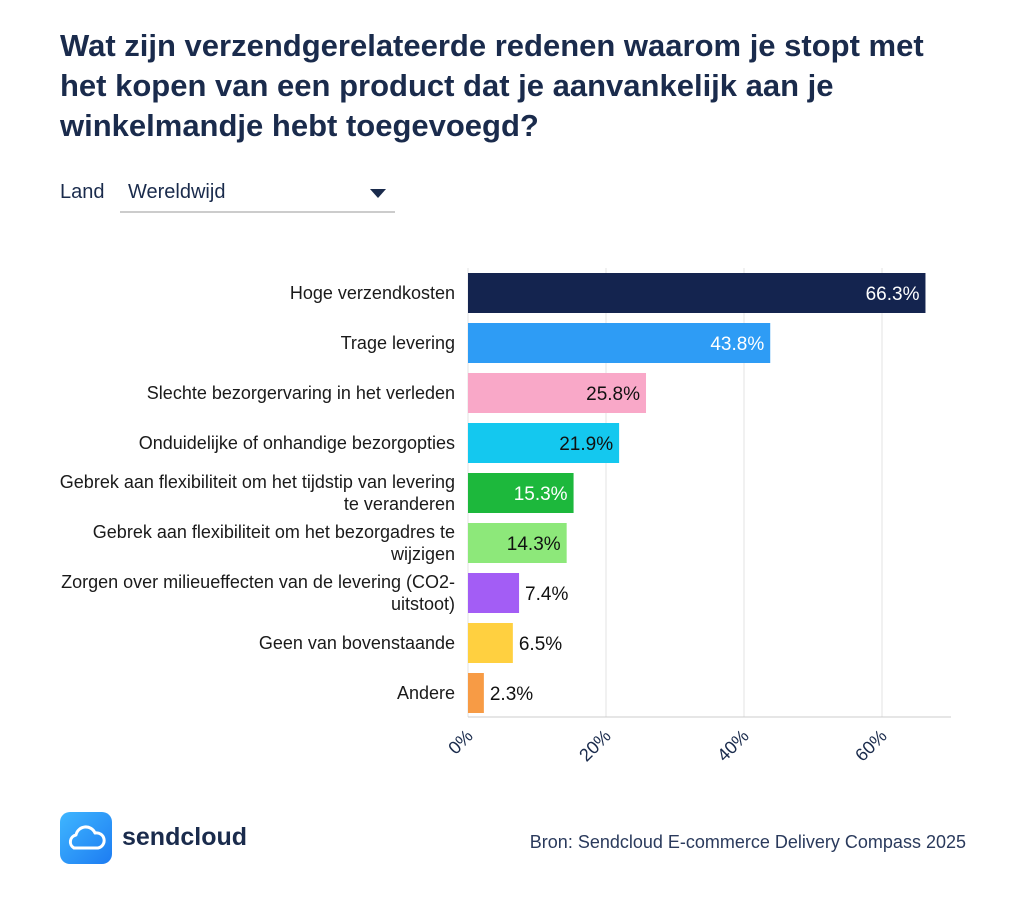 The height and width of the screenshot is (902, 1024). Describe the element at coordinates (511, 694) in the screenshot. I see `value-label: 2.3%` at that location.